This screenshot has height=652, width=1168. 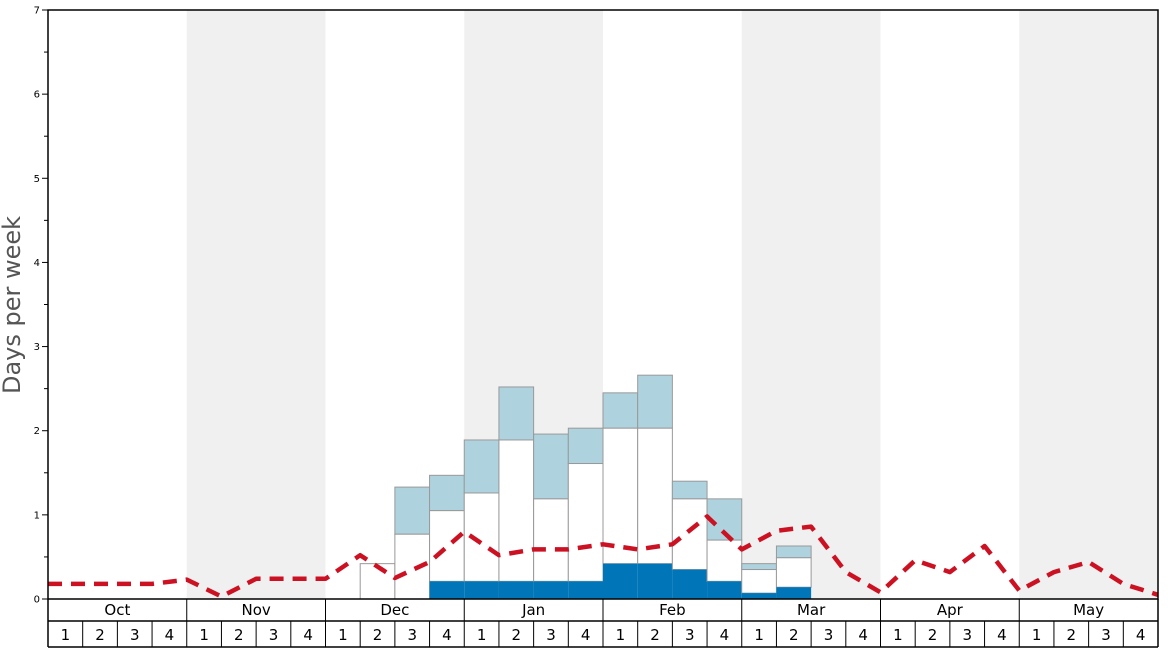 What do you see at coordinates (811, 304) in the screenshot?
I see `month-band-mar` at bounding box center [811, 304].